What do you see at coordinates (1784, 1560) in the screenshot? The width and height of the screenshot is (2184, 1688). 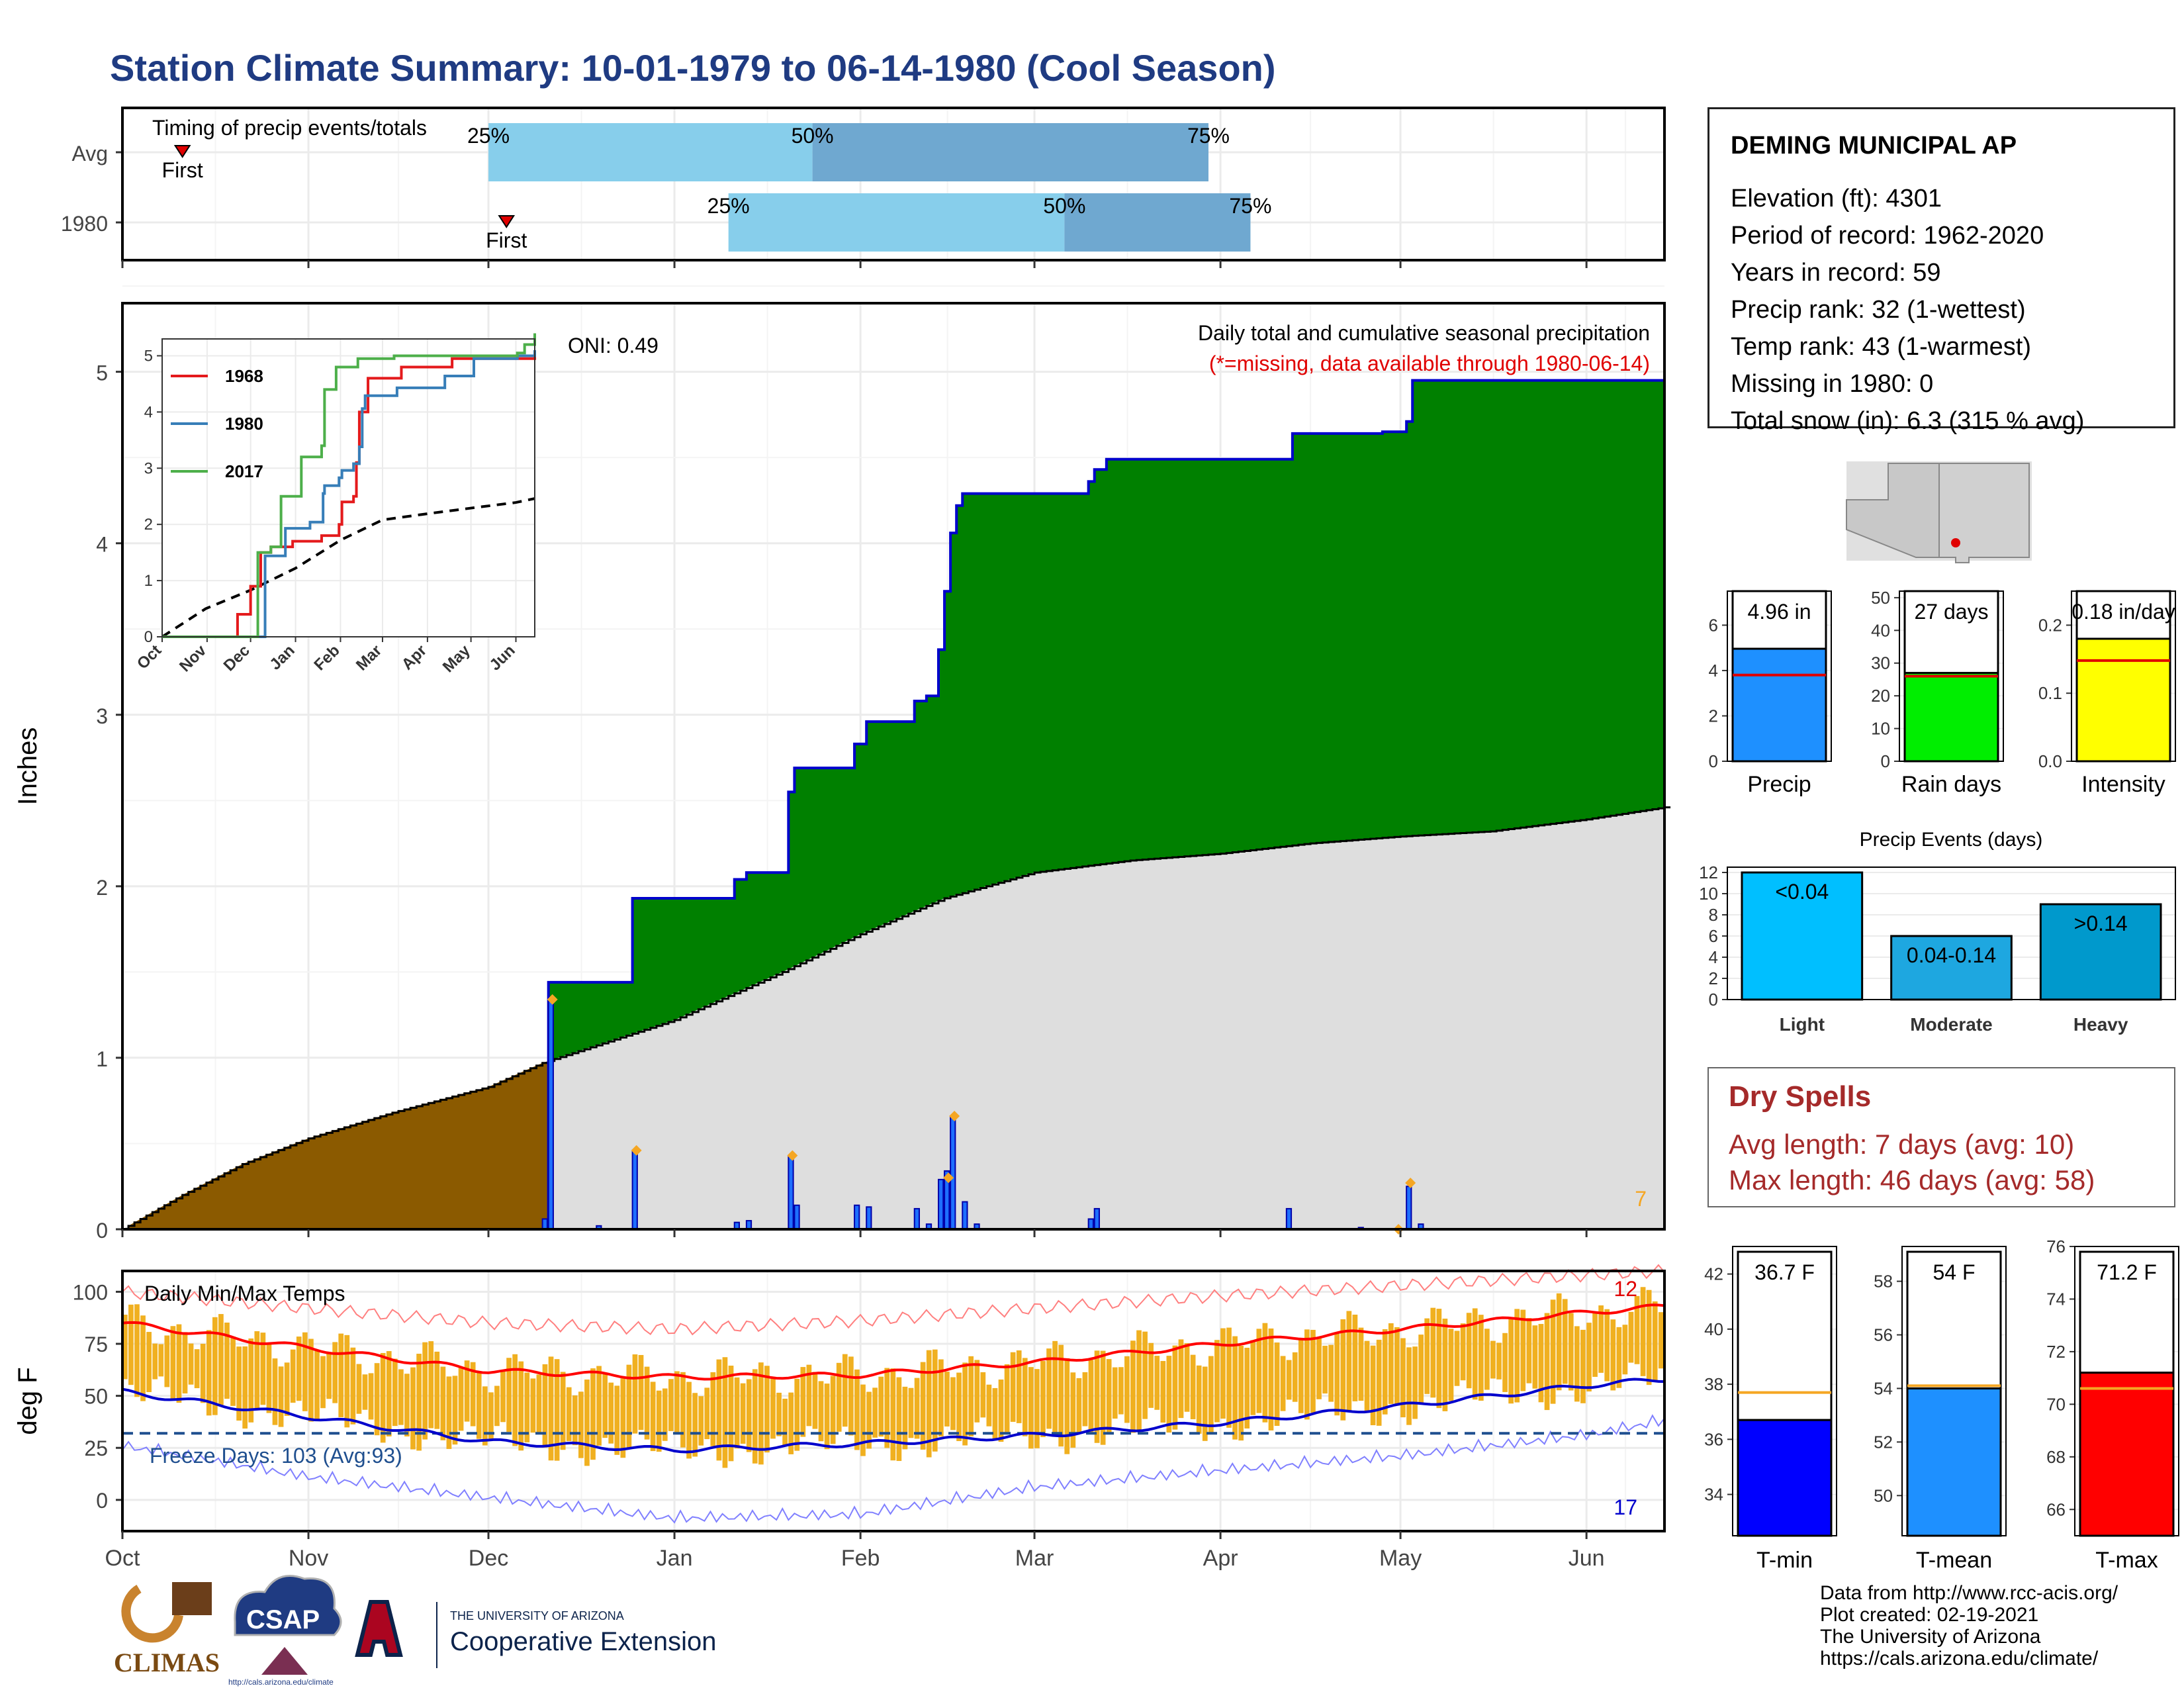 I see `tsum-label: T-min` at bounding box center [1784, 1560].